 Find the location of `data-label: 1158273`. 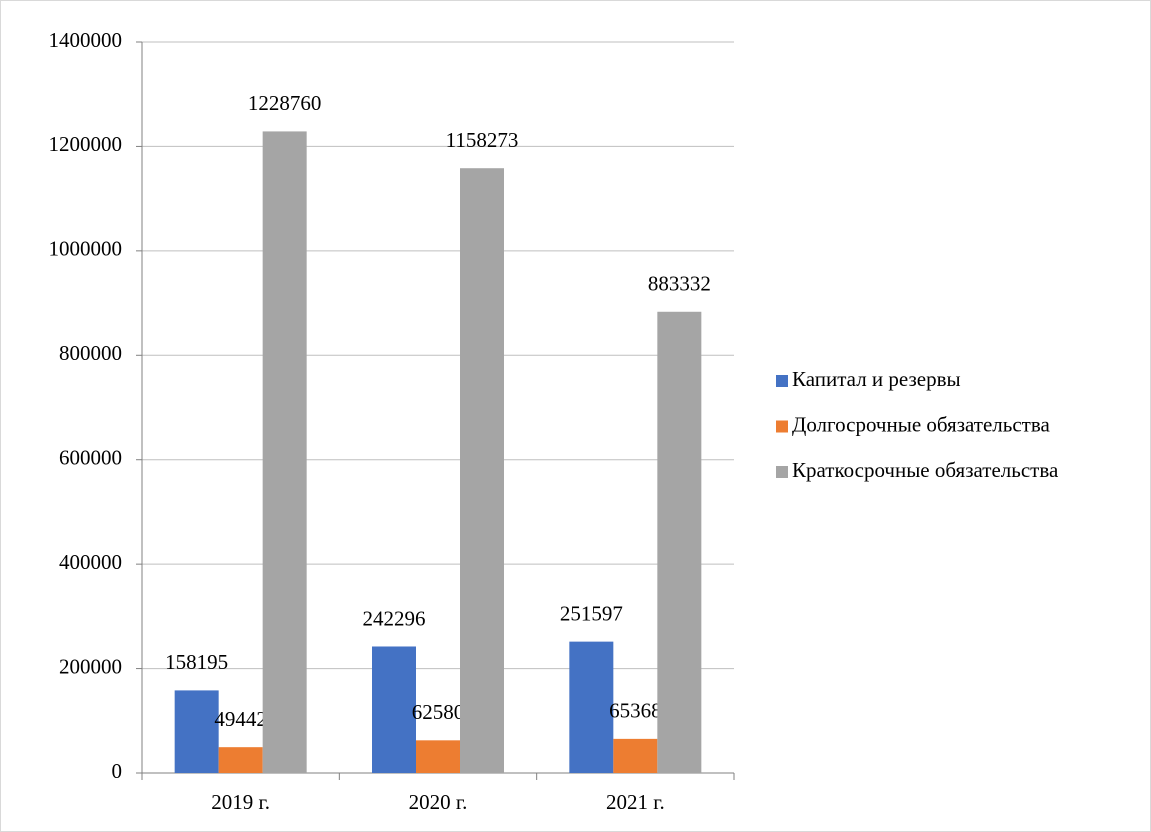

data-label: 1158273 is located at coordinates (482, 140).